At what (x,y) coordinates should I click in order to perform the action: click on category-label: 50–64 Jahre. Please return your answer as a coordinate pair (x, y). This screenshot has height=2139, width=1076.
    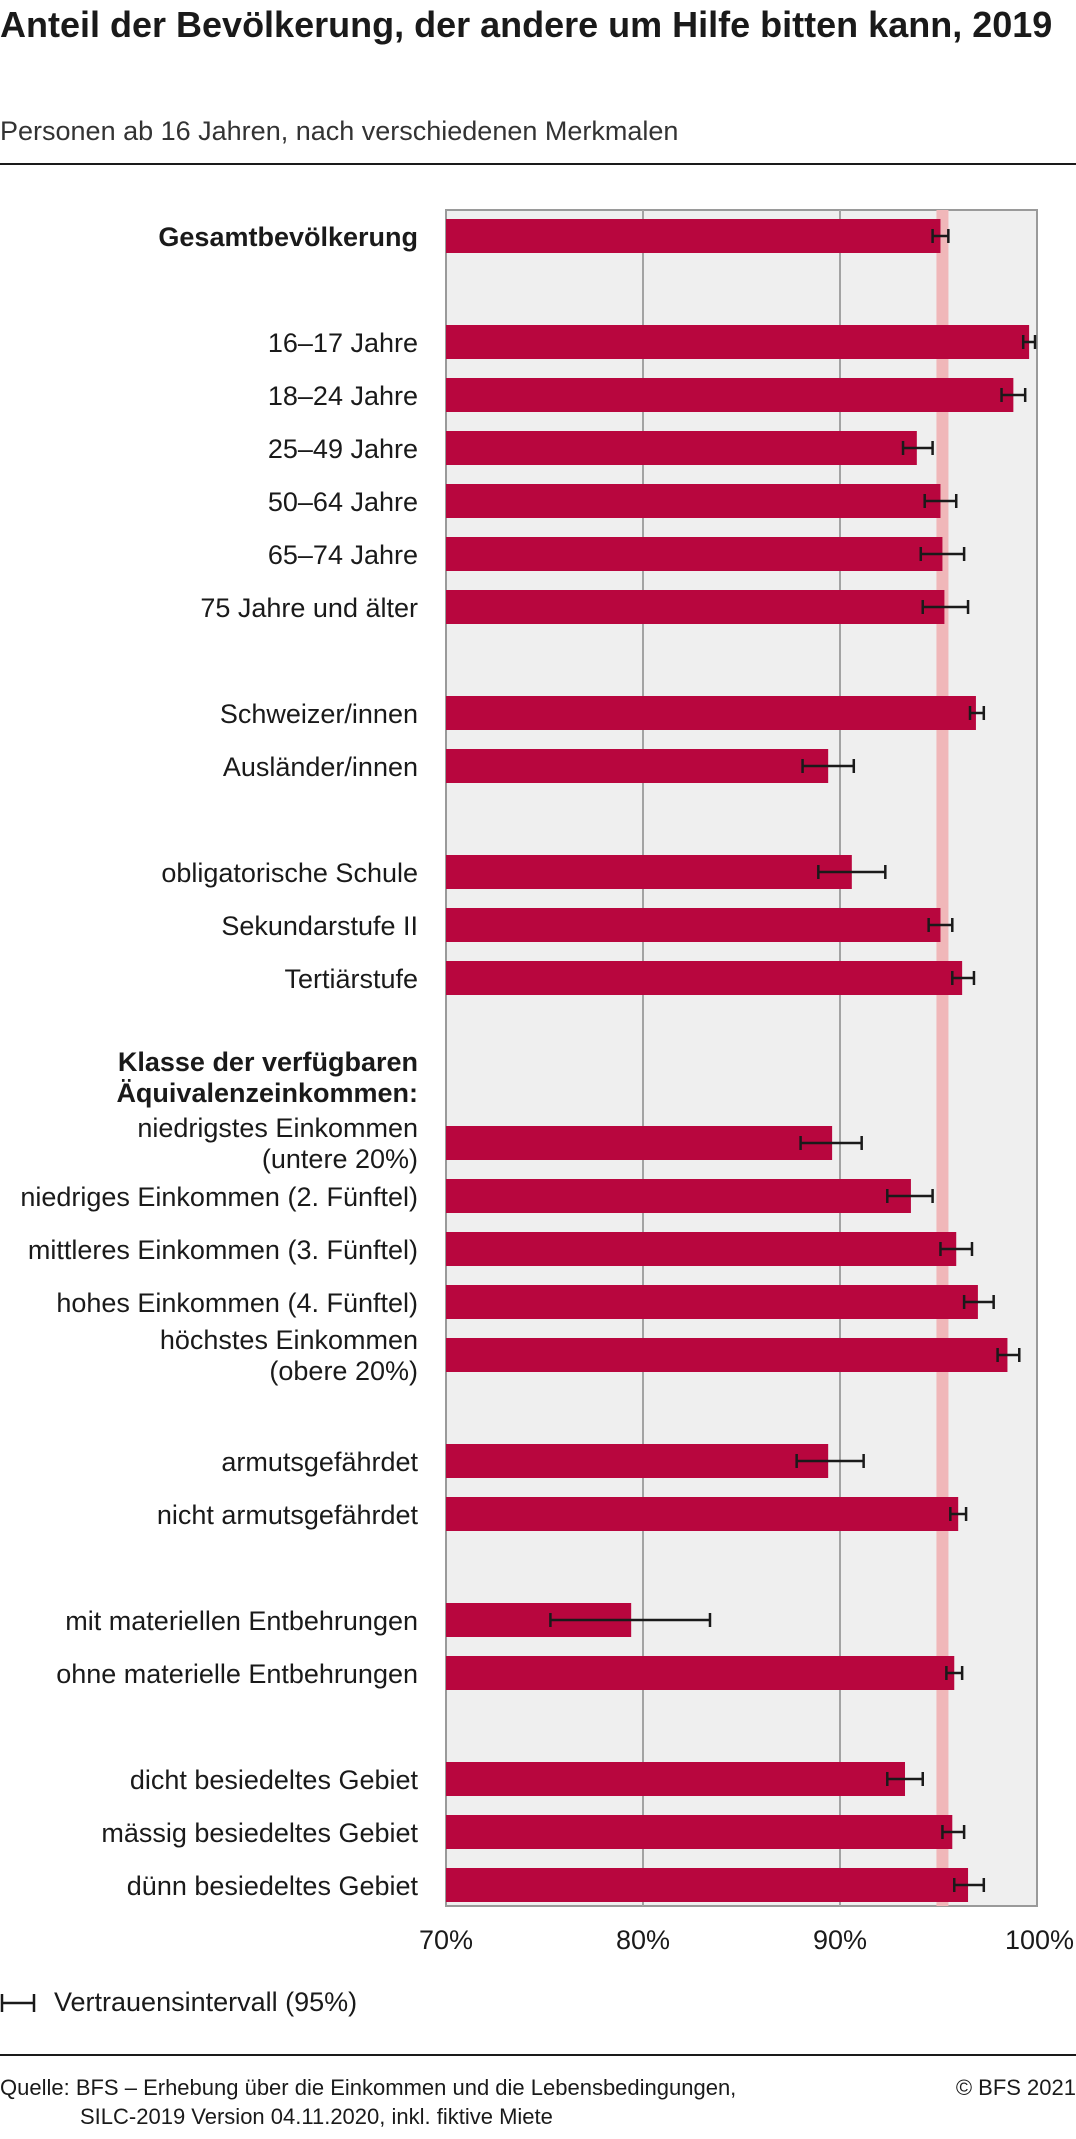
    Looking at the image, I should click on (343, 502).